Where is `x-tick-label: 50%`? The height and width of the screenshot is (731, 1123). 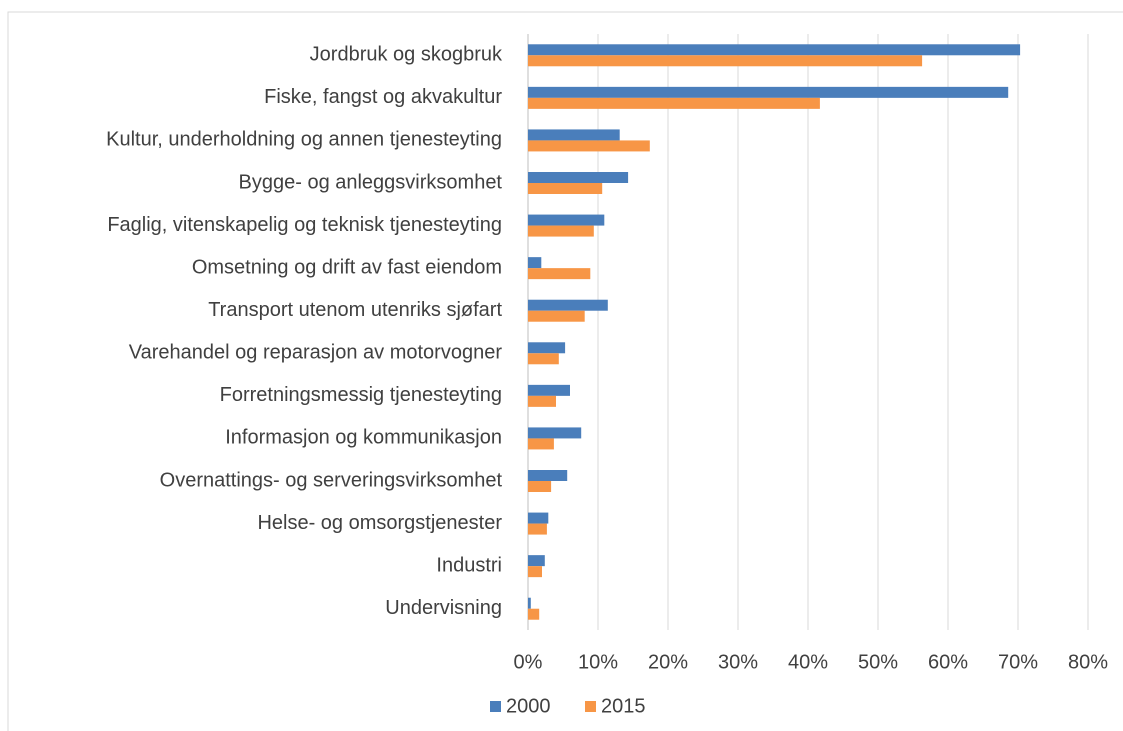 x-tick-label: 50% is located at coordinates (878, 662).